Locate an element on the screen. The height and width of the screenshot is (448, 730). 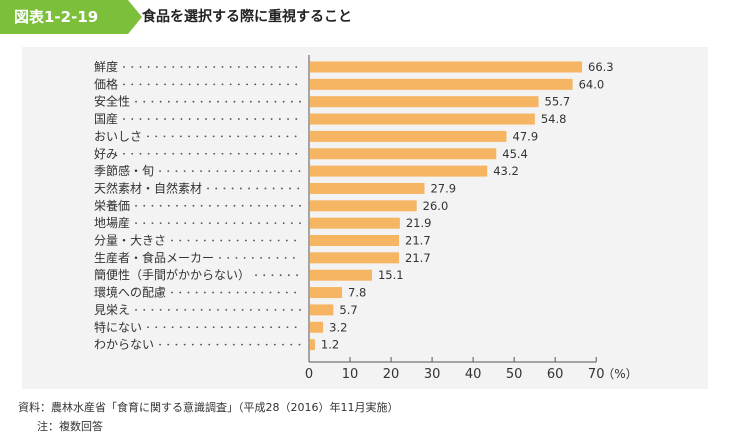
category-label: 天然素材・自然素材 is located at coordinates (148, 187).